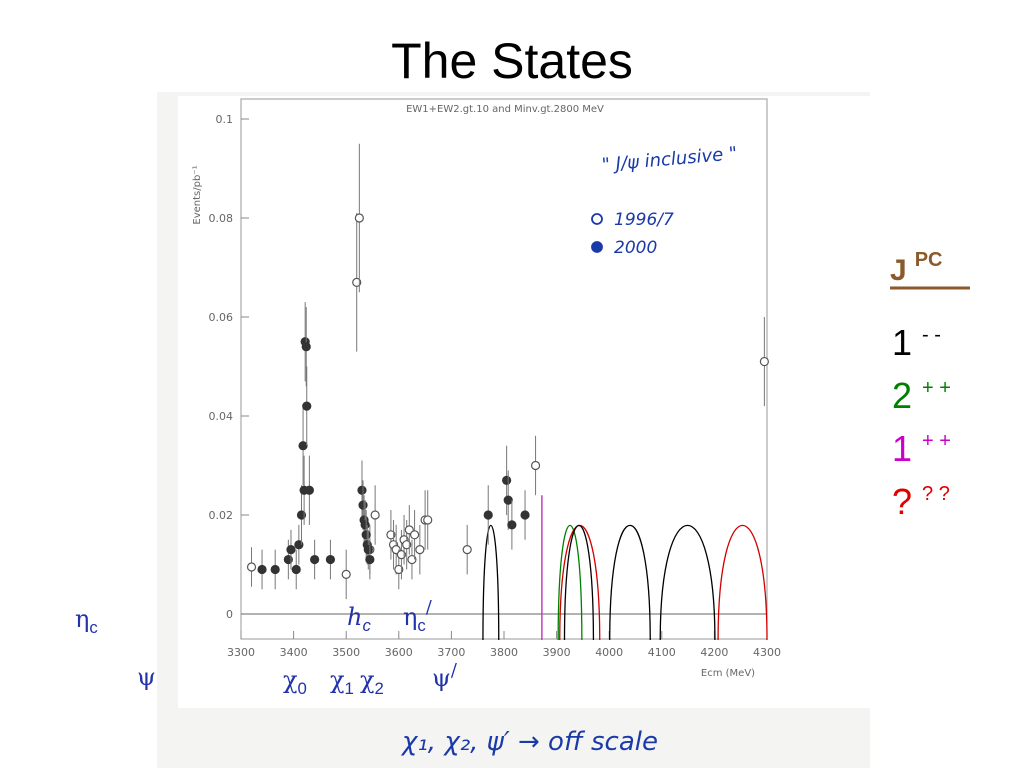 The width and height of the screenshot is (1024, 773). Describe the element at coordinates (902, 501) in the screenshot. I see `jpc-main: ?` at that location.